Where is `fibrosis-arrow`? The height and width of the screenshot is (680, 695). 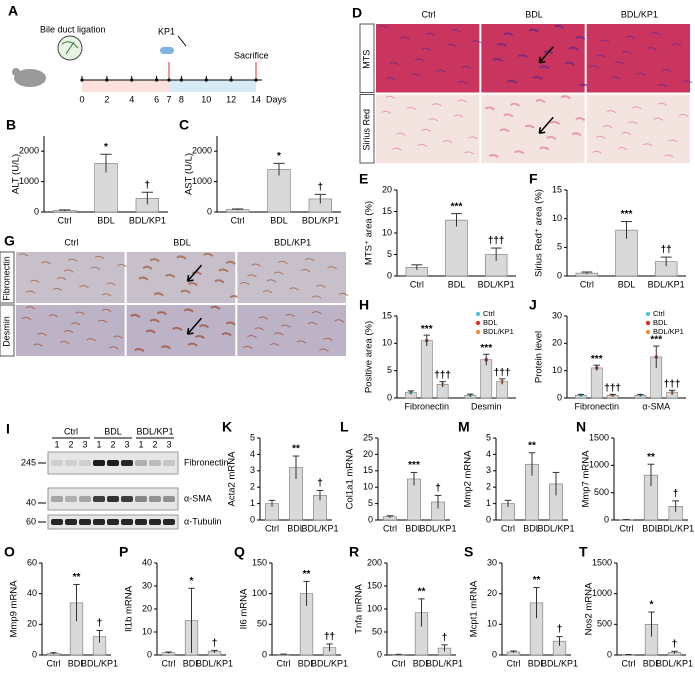
fibrosis-arrow is located at coordinates (194, 273).